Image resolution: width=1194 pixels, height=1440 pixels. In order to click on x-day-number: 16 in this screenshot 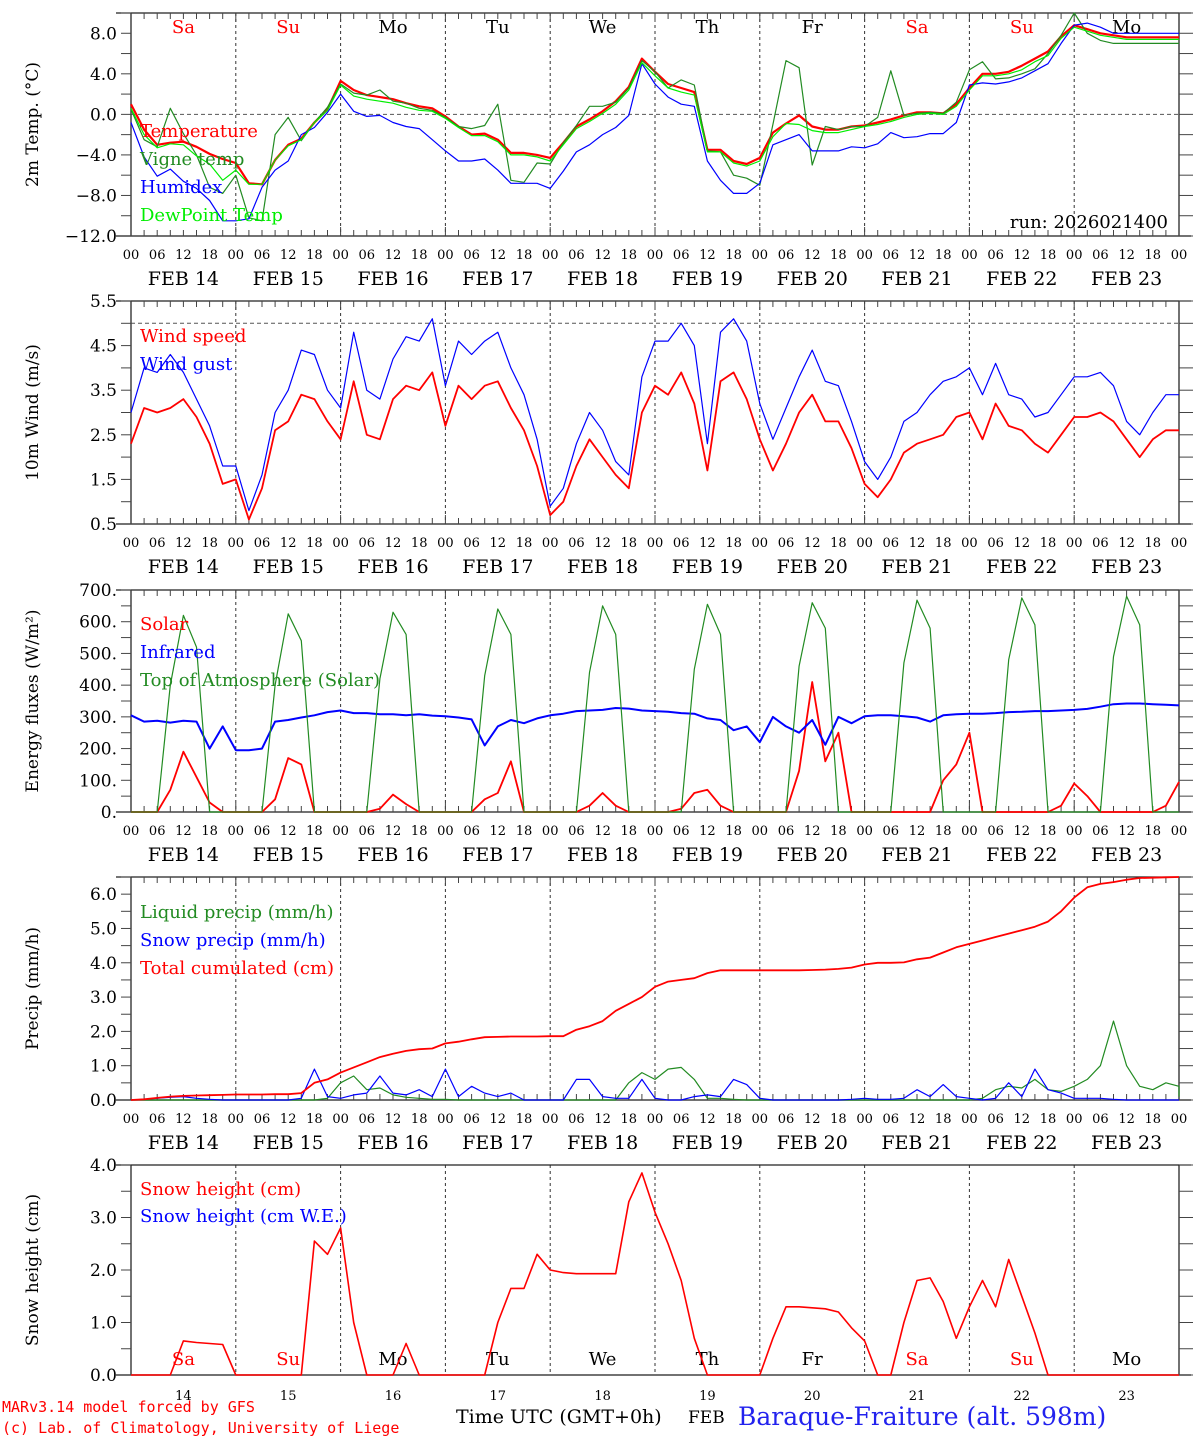, I will do `click(393, 1396)`.